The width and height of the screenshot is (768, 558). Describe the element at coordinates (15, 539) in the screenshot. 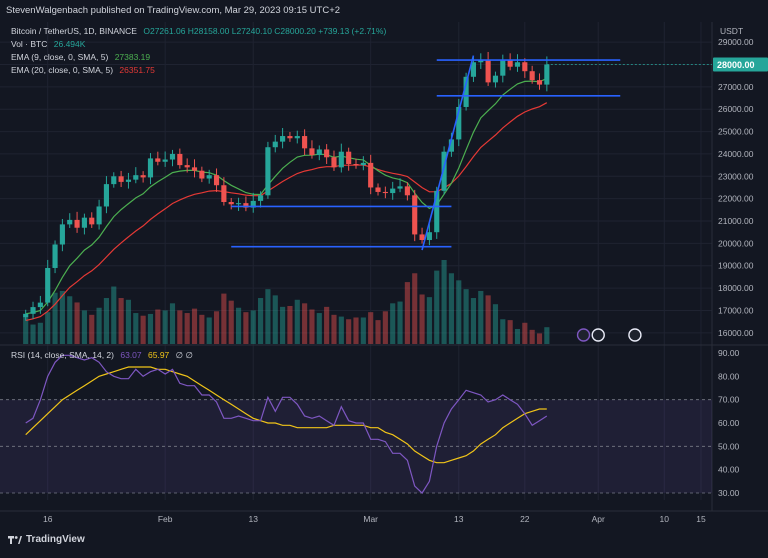

I see `tradingview-logo-icon` at that location.